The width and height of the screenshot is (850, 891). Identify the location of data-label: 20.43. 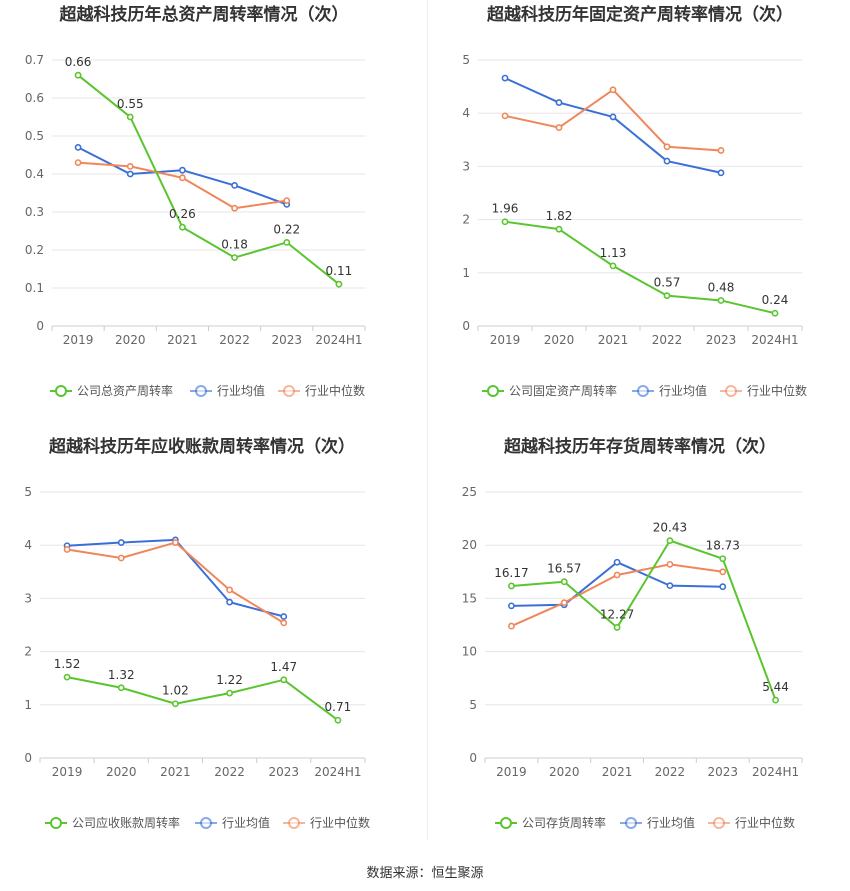
(670, 528).